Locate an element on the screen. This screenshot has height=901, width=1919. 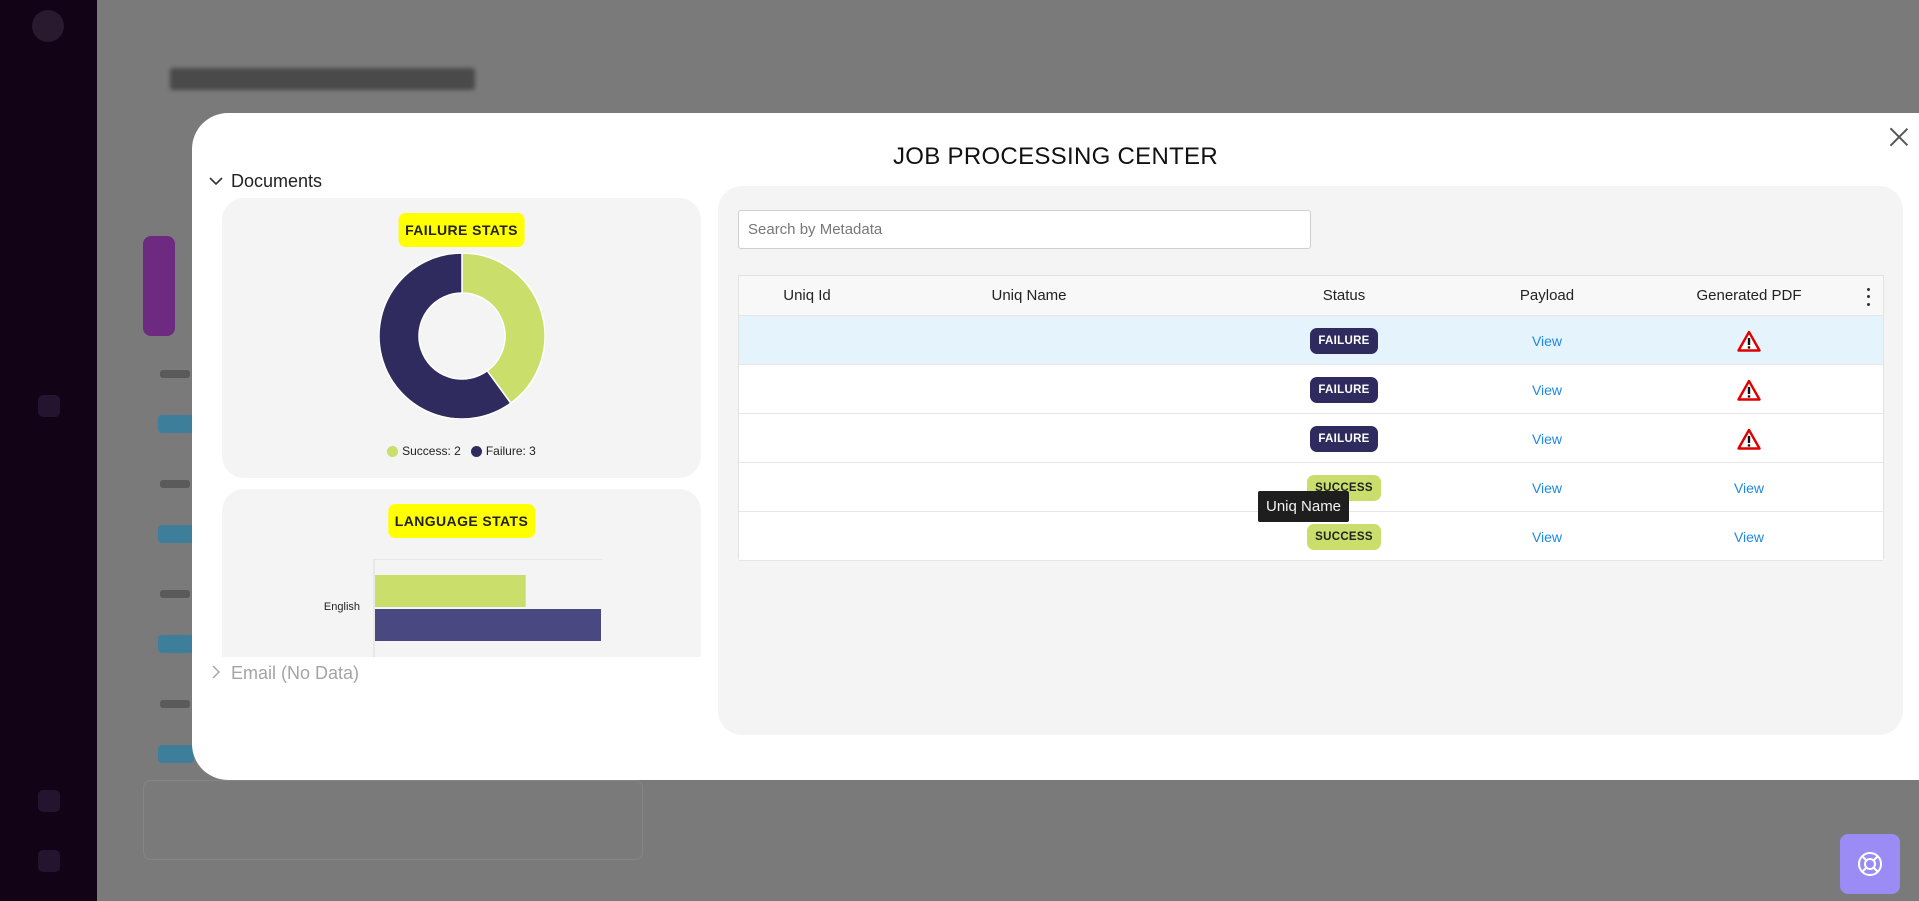
uniq-name-tooltip: Uniq Name is located at coordinates (1304, 506).